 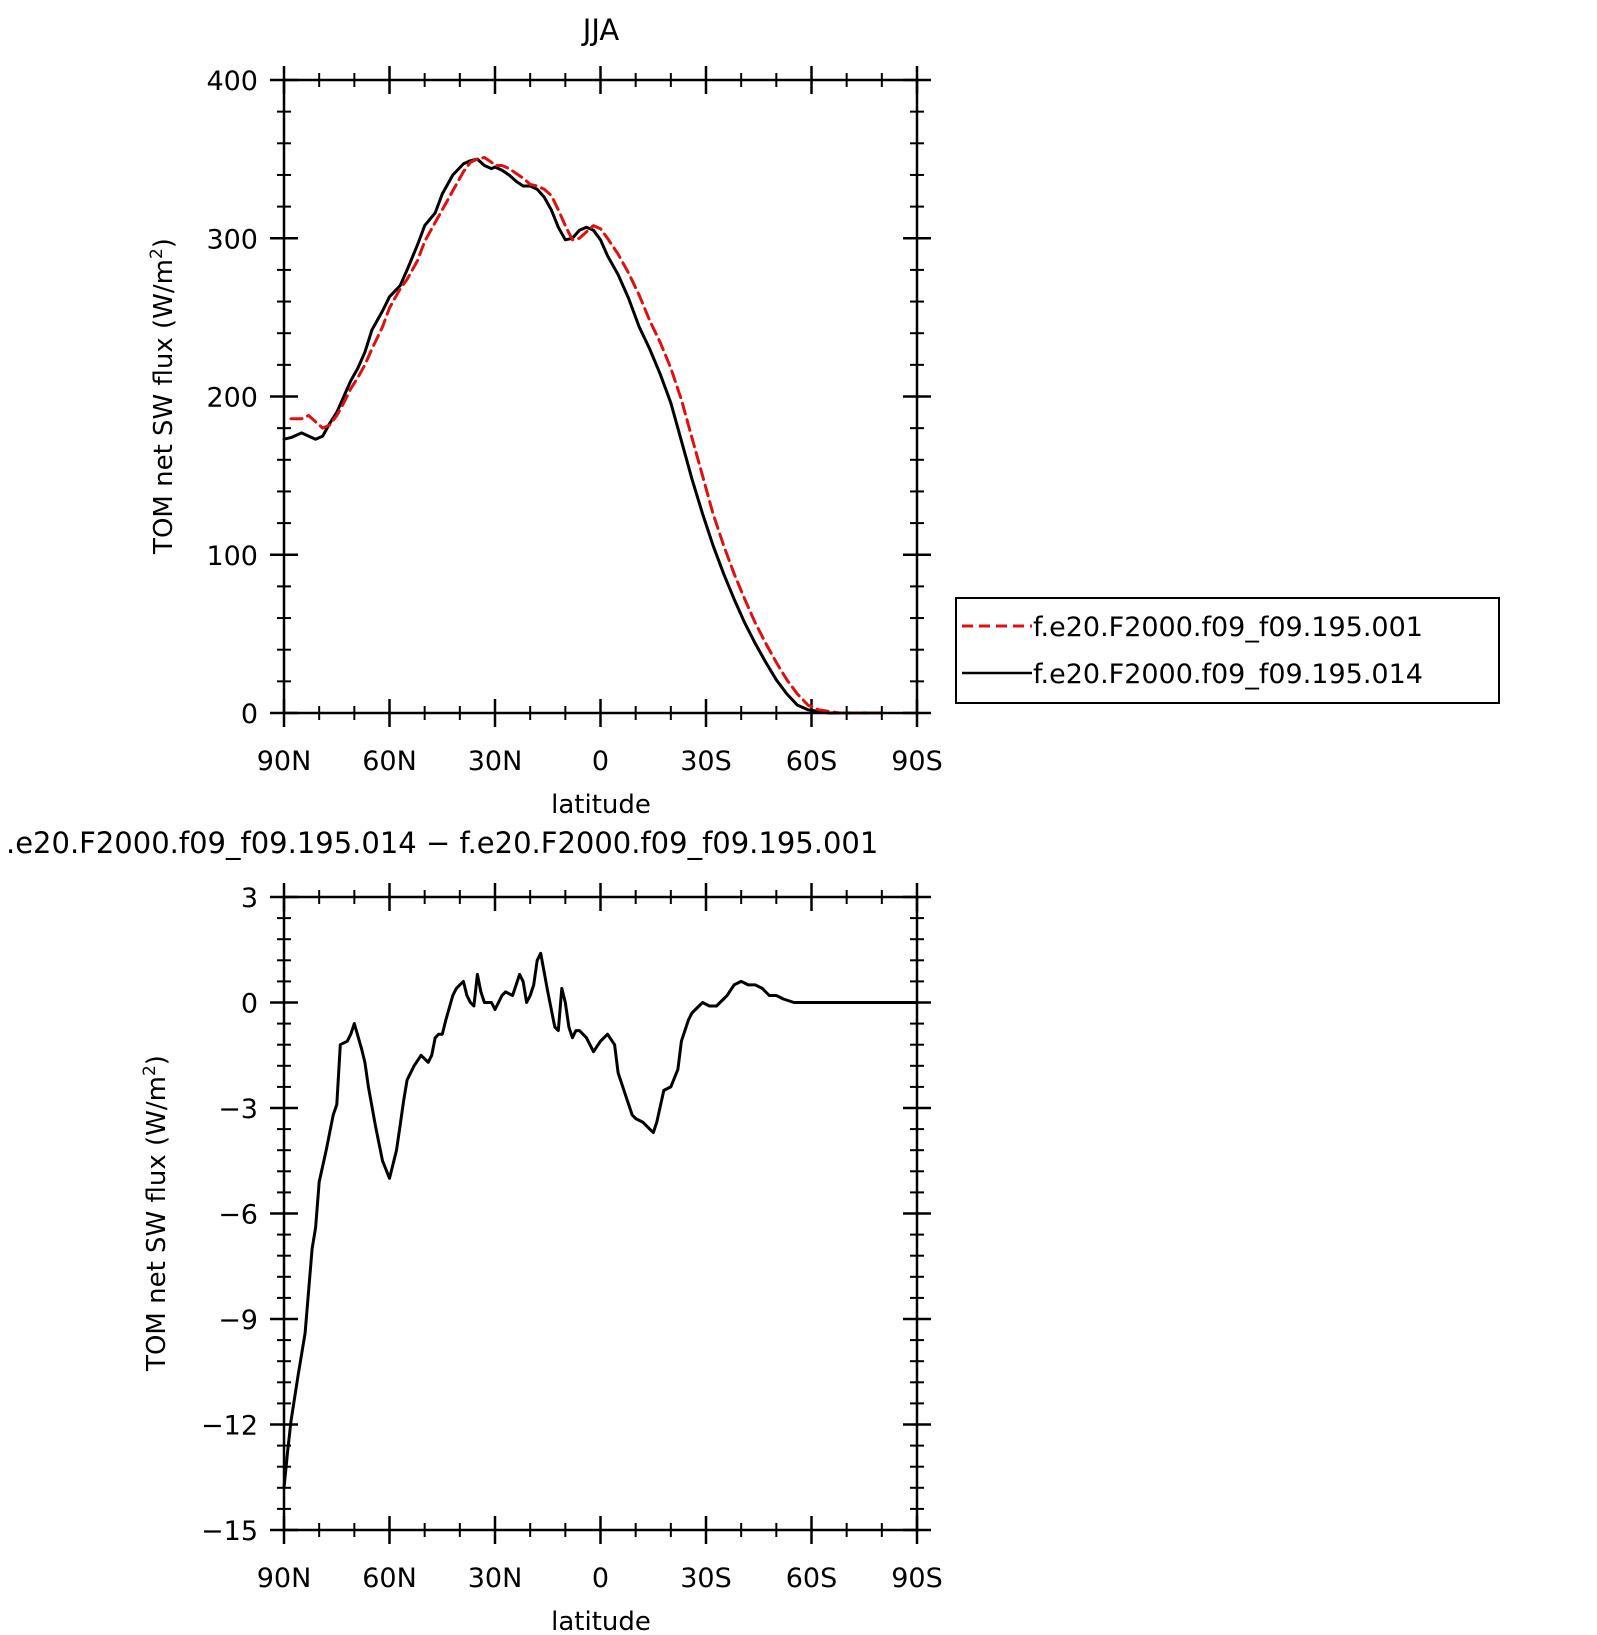 I want to click on y-tick-label: 300, so click(x=232, y=239).